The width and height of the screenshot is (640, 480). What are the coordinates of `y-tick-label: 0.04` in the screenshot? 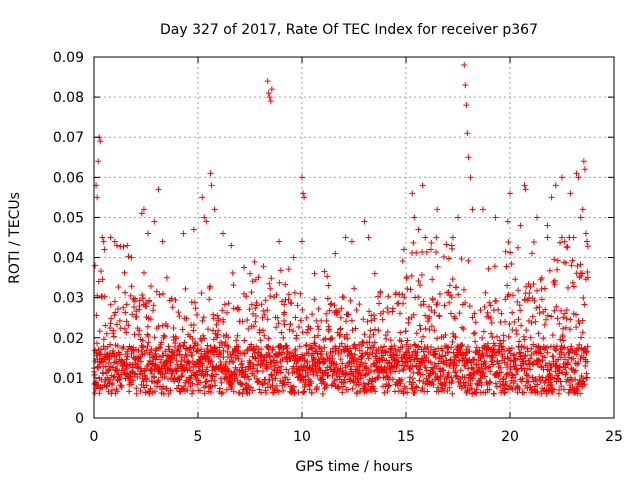 It's located at (68, 259).